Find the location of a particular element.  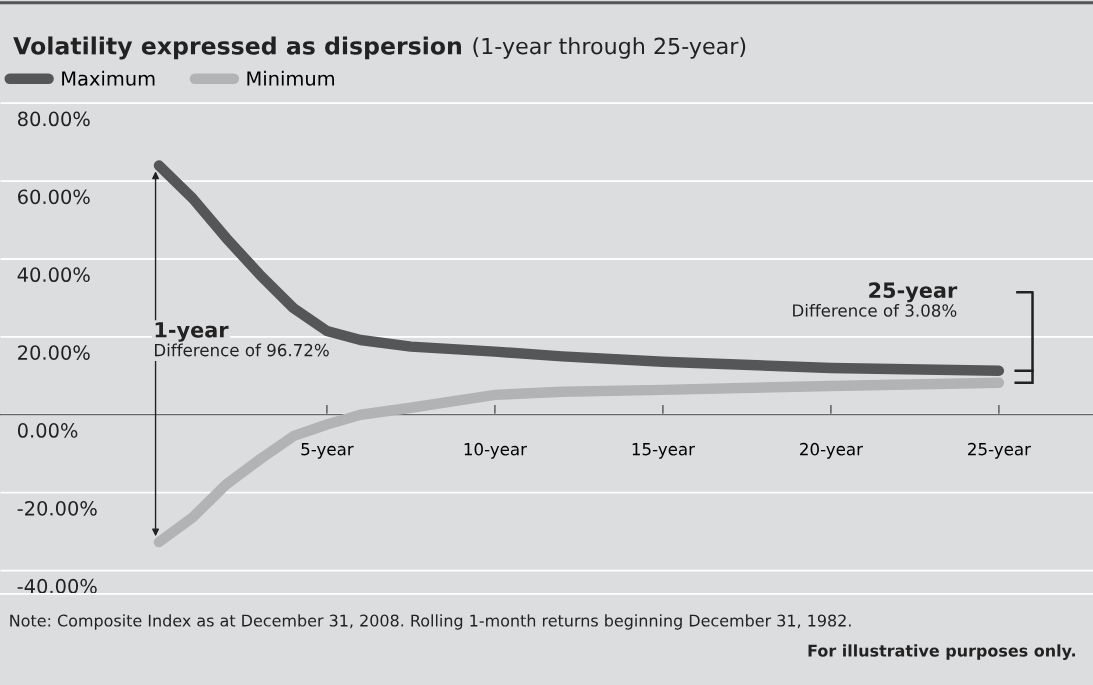

x-tick-label: 15-year is located at coordinates (663, 451).